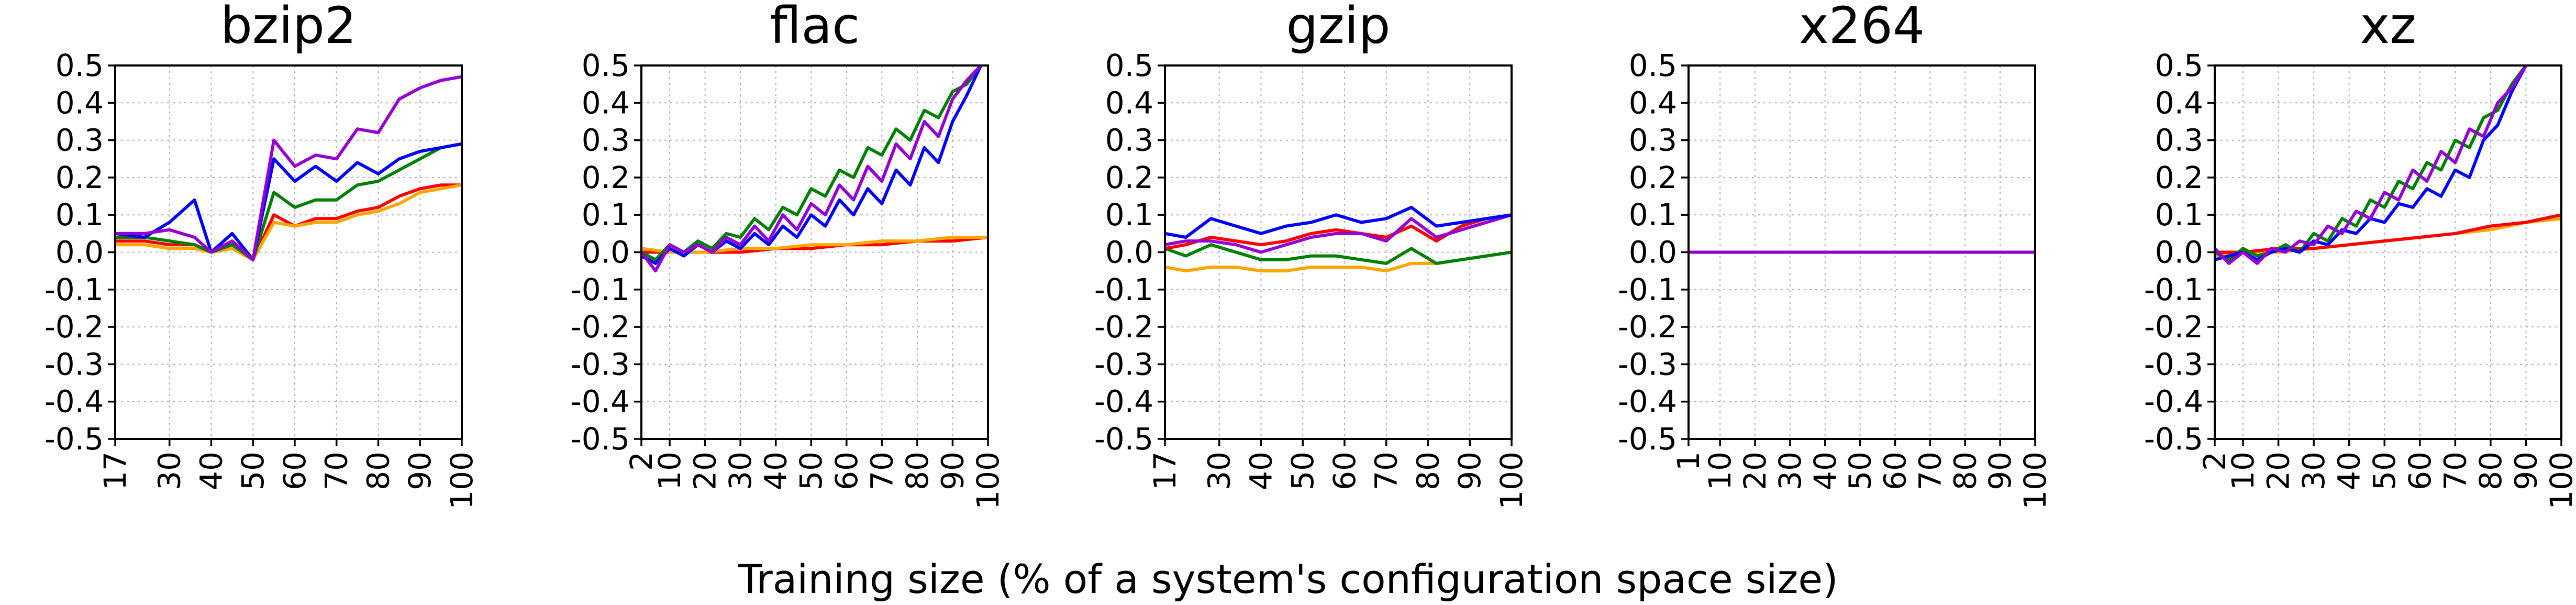 The height and width of the screenshot is (605, 2576). What do you see at coordinates (2179, 141) in the screenshot?
I see `y-tick-label: 0.3` at bounding box center [2179, 141].